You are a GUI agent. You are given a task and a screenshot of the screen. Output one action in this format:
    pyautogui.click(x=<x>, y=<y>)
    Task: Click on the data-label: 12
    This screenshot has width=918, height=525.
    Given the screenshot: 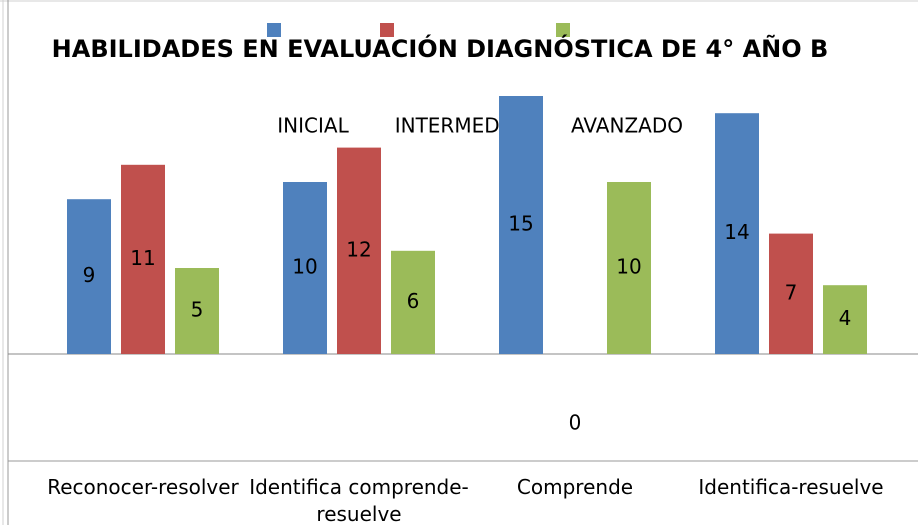 What is the action you would take?
    pyautogui.click(x=358, y=249)
    